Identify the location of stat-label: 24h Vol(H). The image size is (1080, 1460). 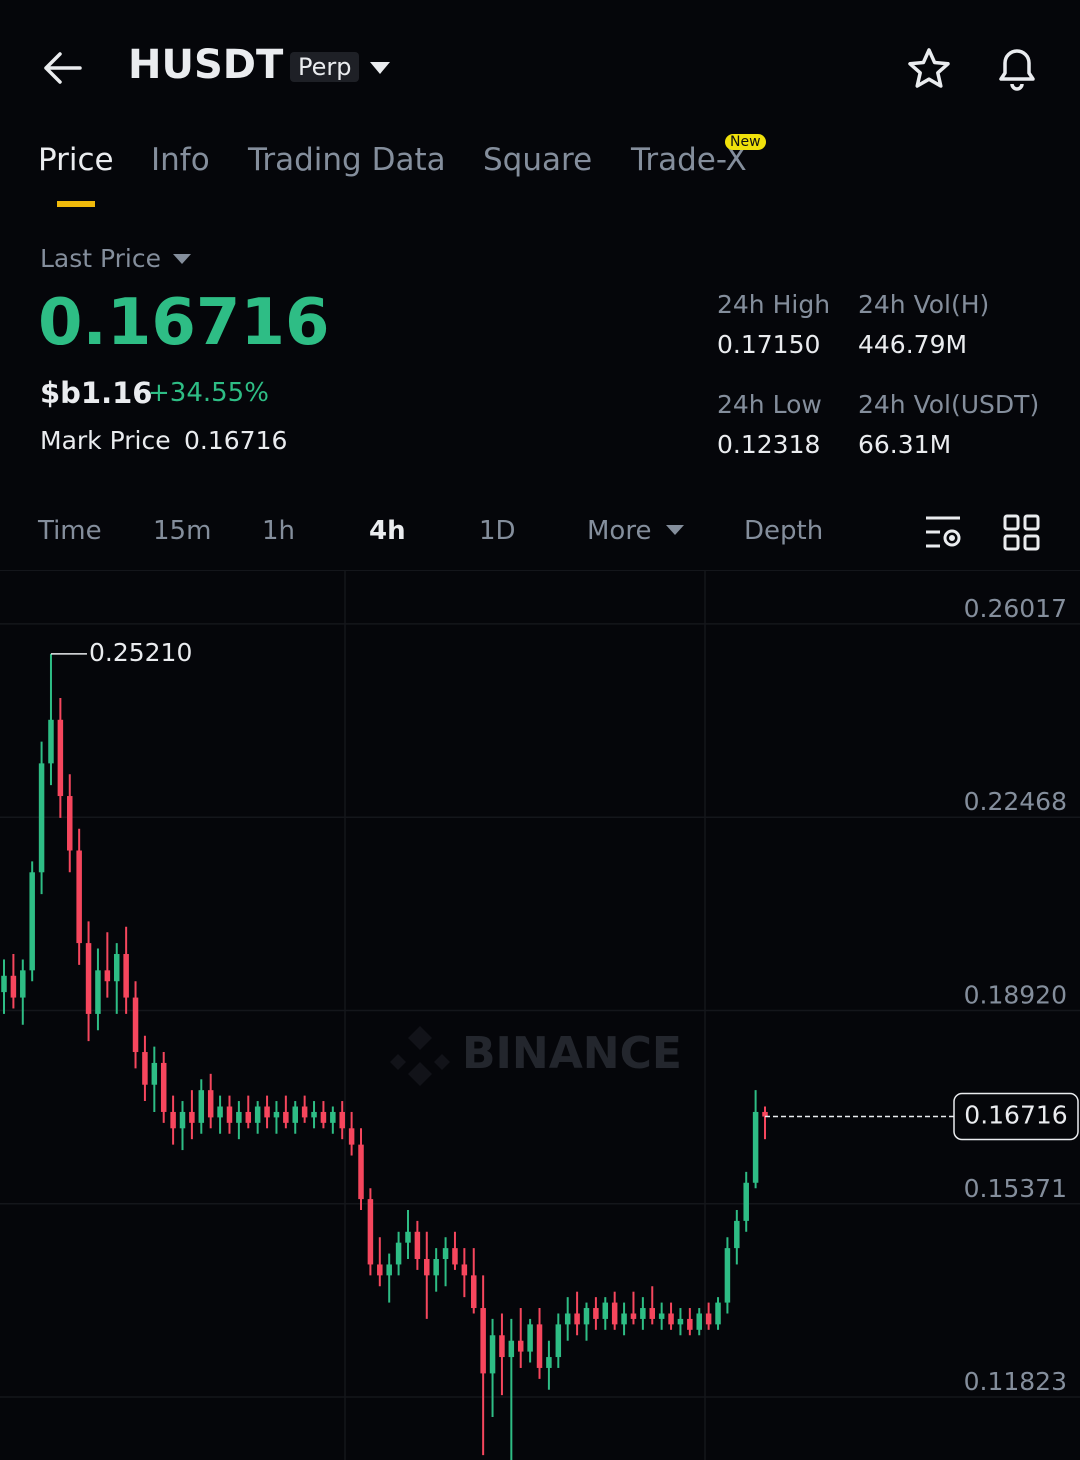
(924, 304).